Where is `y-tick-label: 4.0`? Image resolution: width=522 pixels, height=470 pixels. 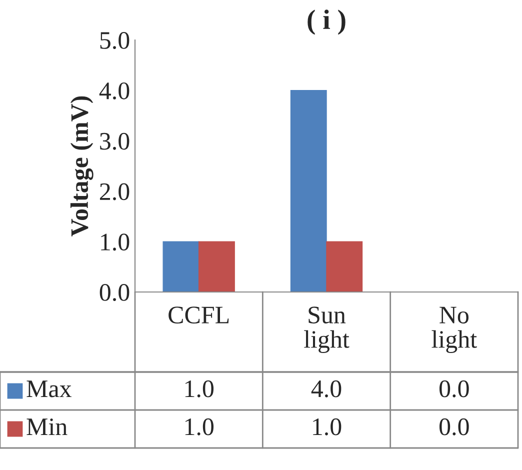 y-tick-label: 4.0 is located at coordinates (114, 91).